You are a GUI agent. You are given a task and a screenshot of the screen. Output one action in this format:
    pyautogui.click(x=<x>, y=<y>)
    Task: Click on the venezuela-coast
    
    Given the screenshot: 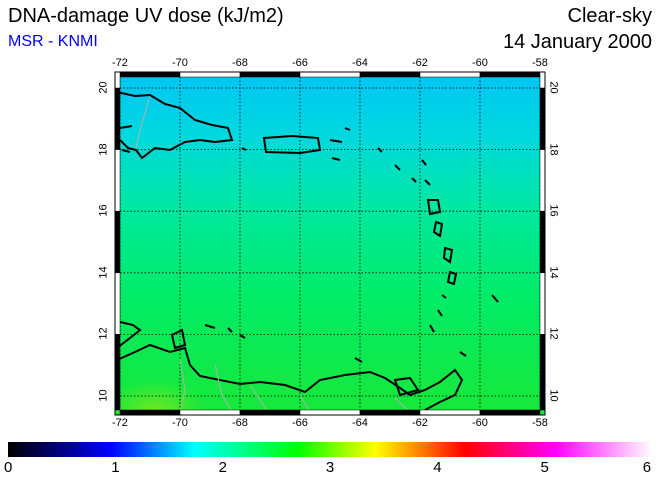 What is the action you would take?
    pyautogui.click(x=290, y=366)
    